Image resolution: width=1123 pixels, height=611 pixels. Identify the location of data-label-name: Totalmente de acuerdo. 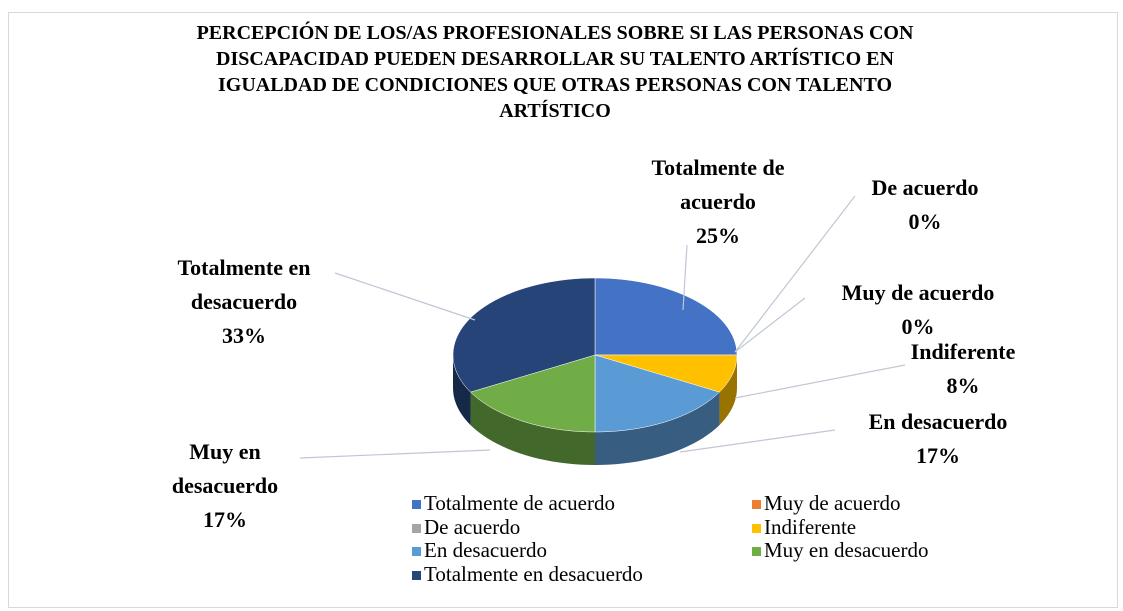
(718, 184).